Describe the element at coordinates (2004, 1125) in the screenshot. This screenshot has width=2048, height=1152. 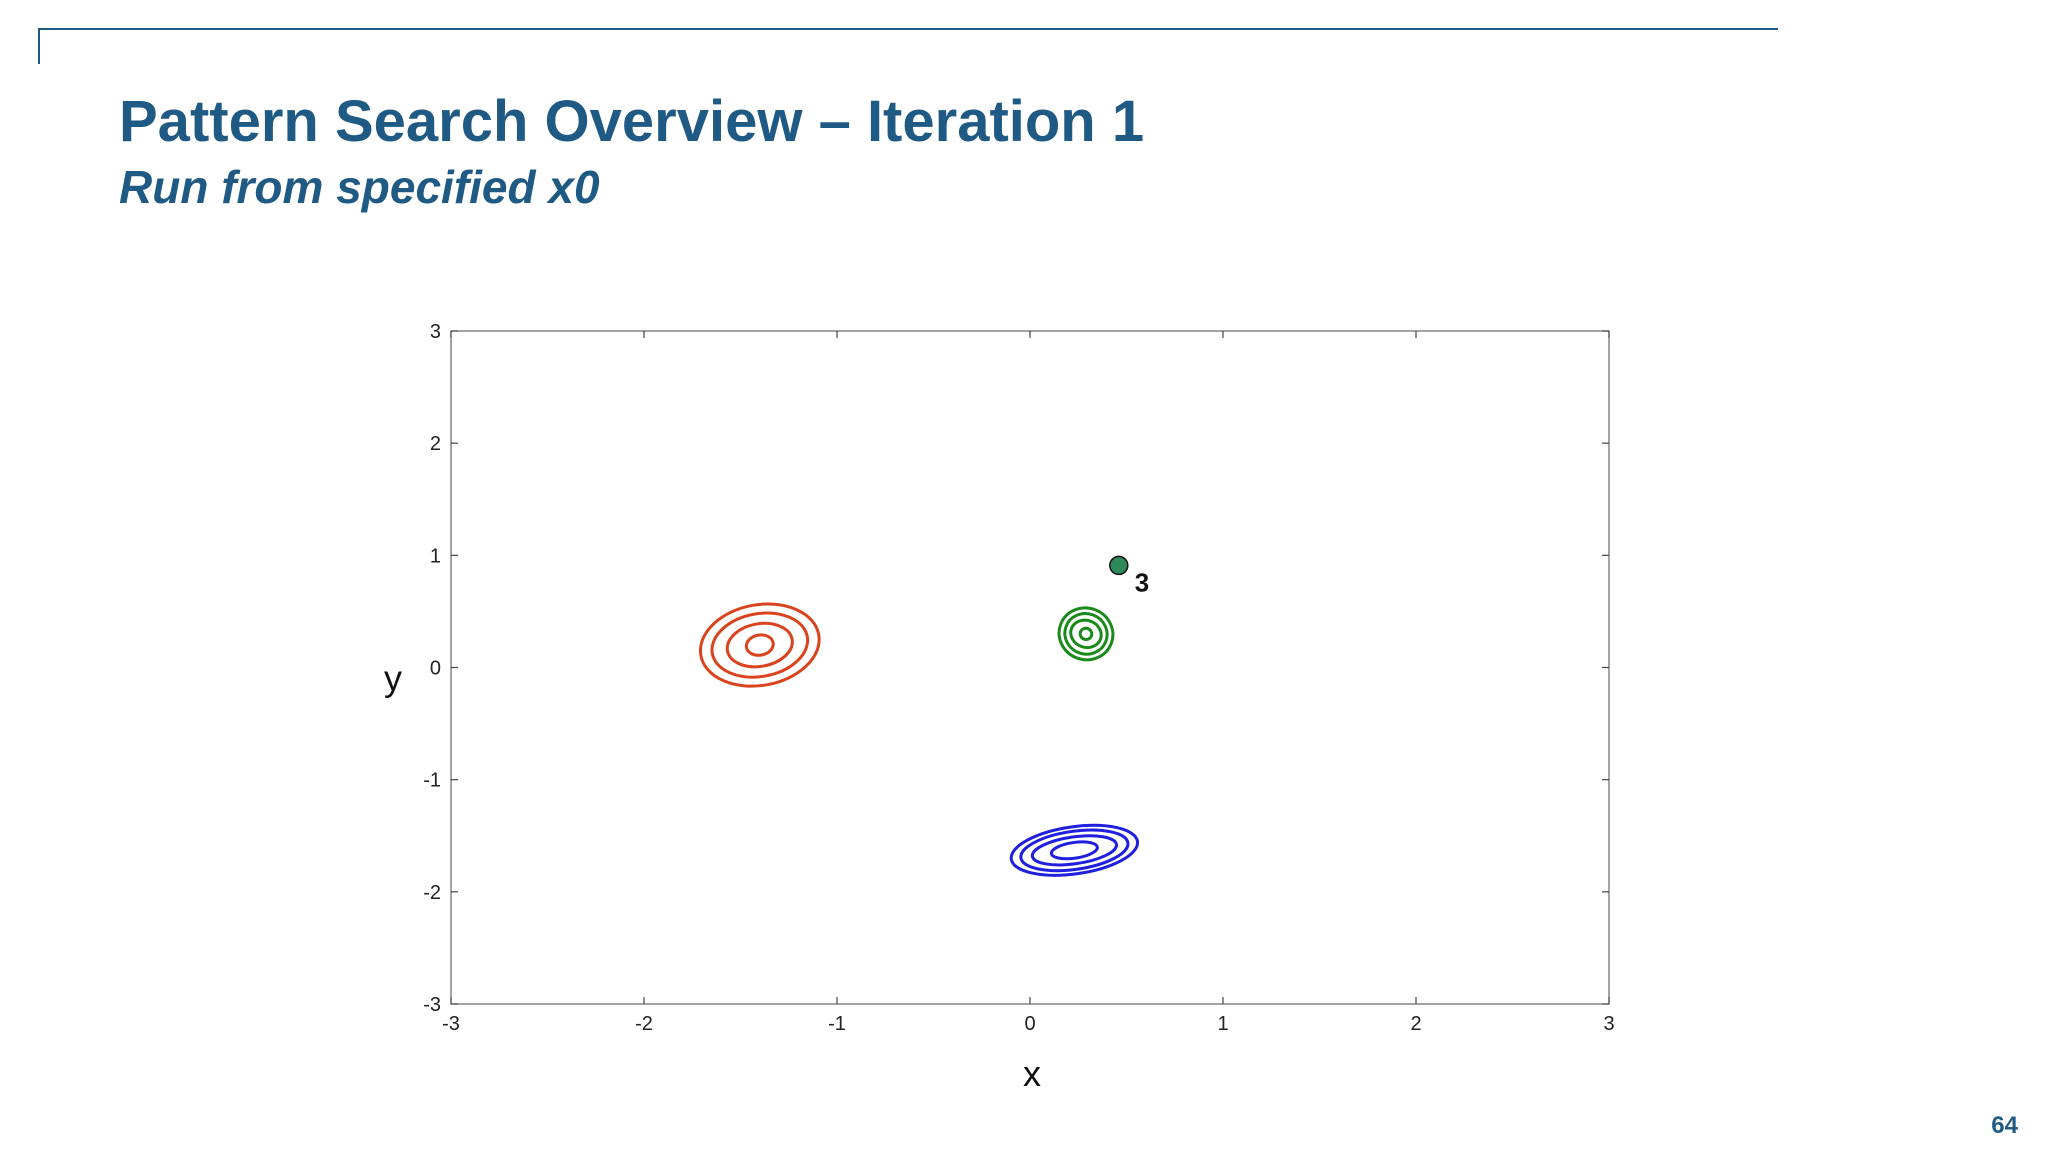
I see `page-number: 64` at that location.